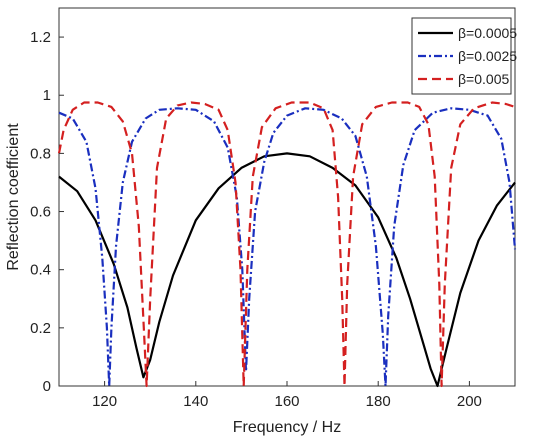  Describe the element at coordinates (40, 37) in the screenshot. I see `y-tick-label: 1.2` at that location.